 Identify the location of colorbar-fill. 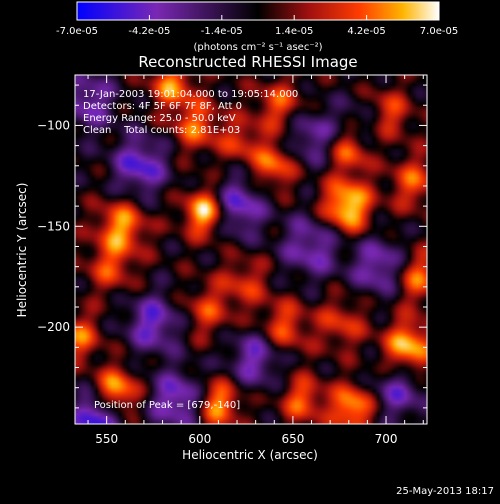
(258, 11).